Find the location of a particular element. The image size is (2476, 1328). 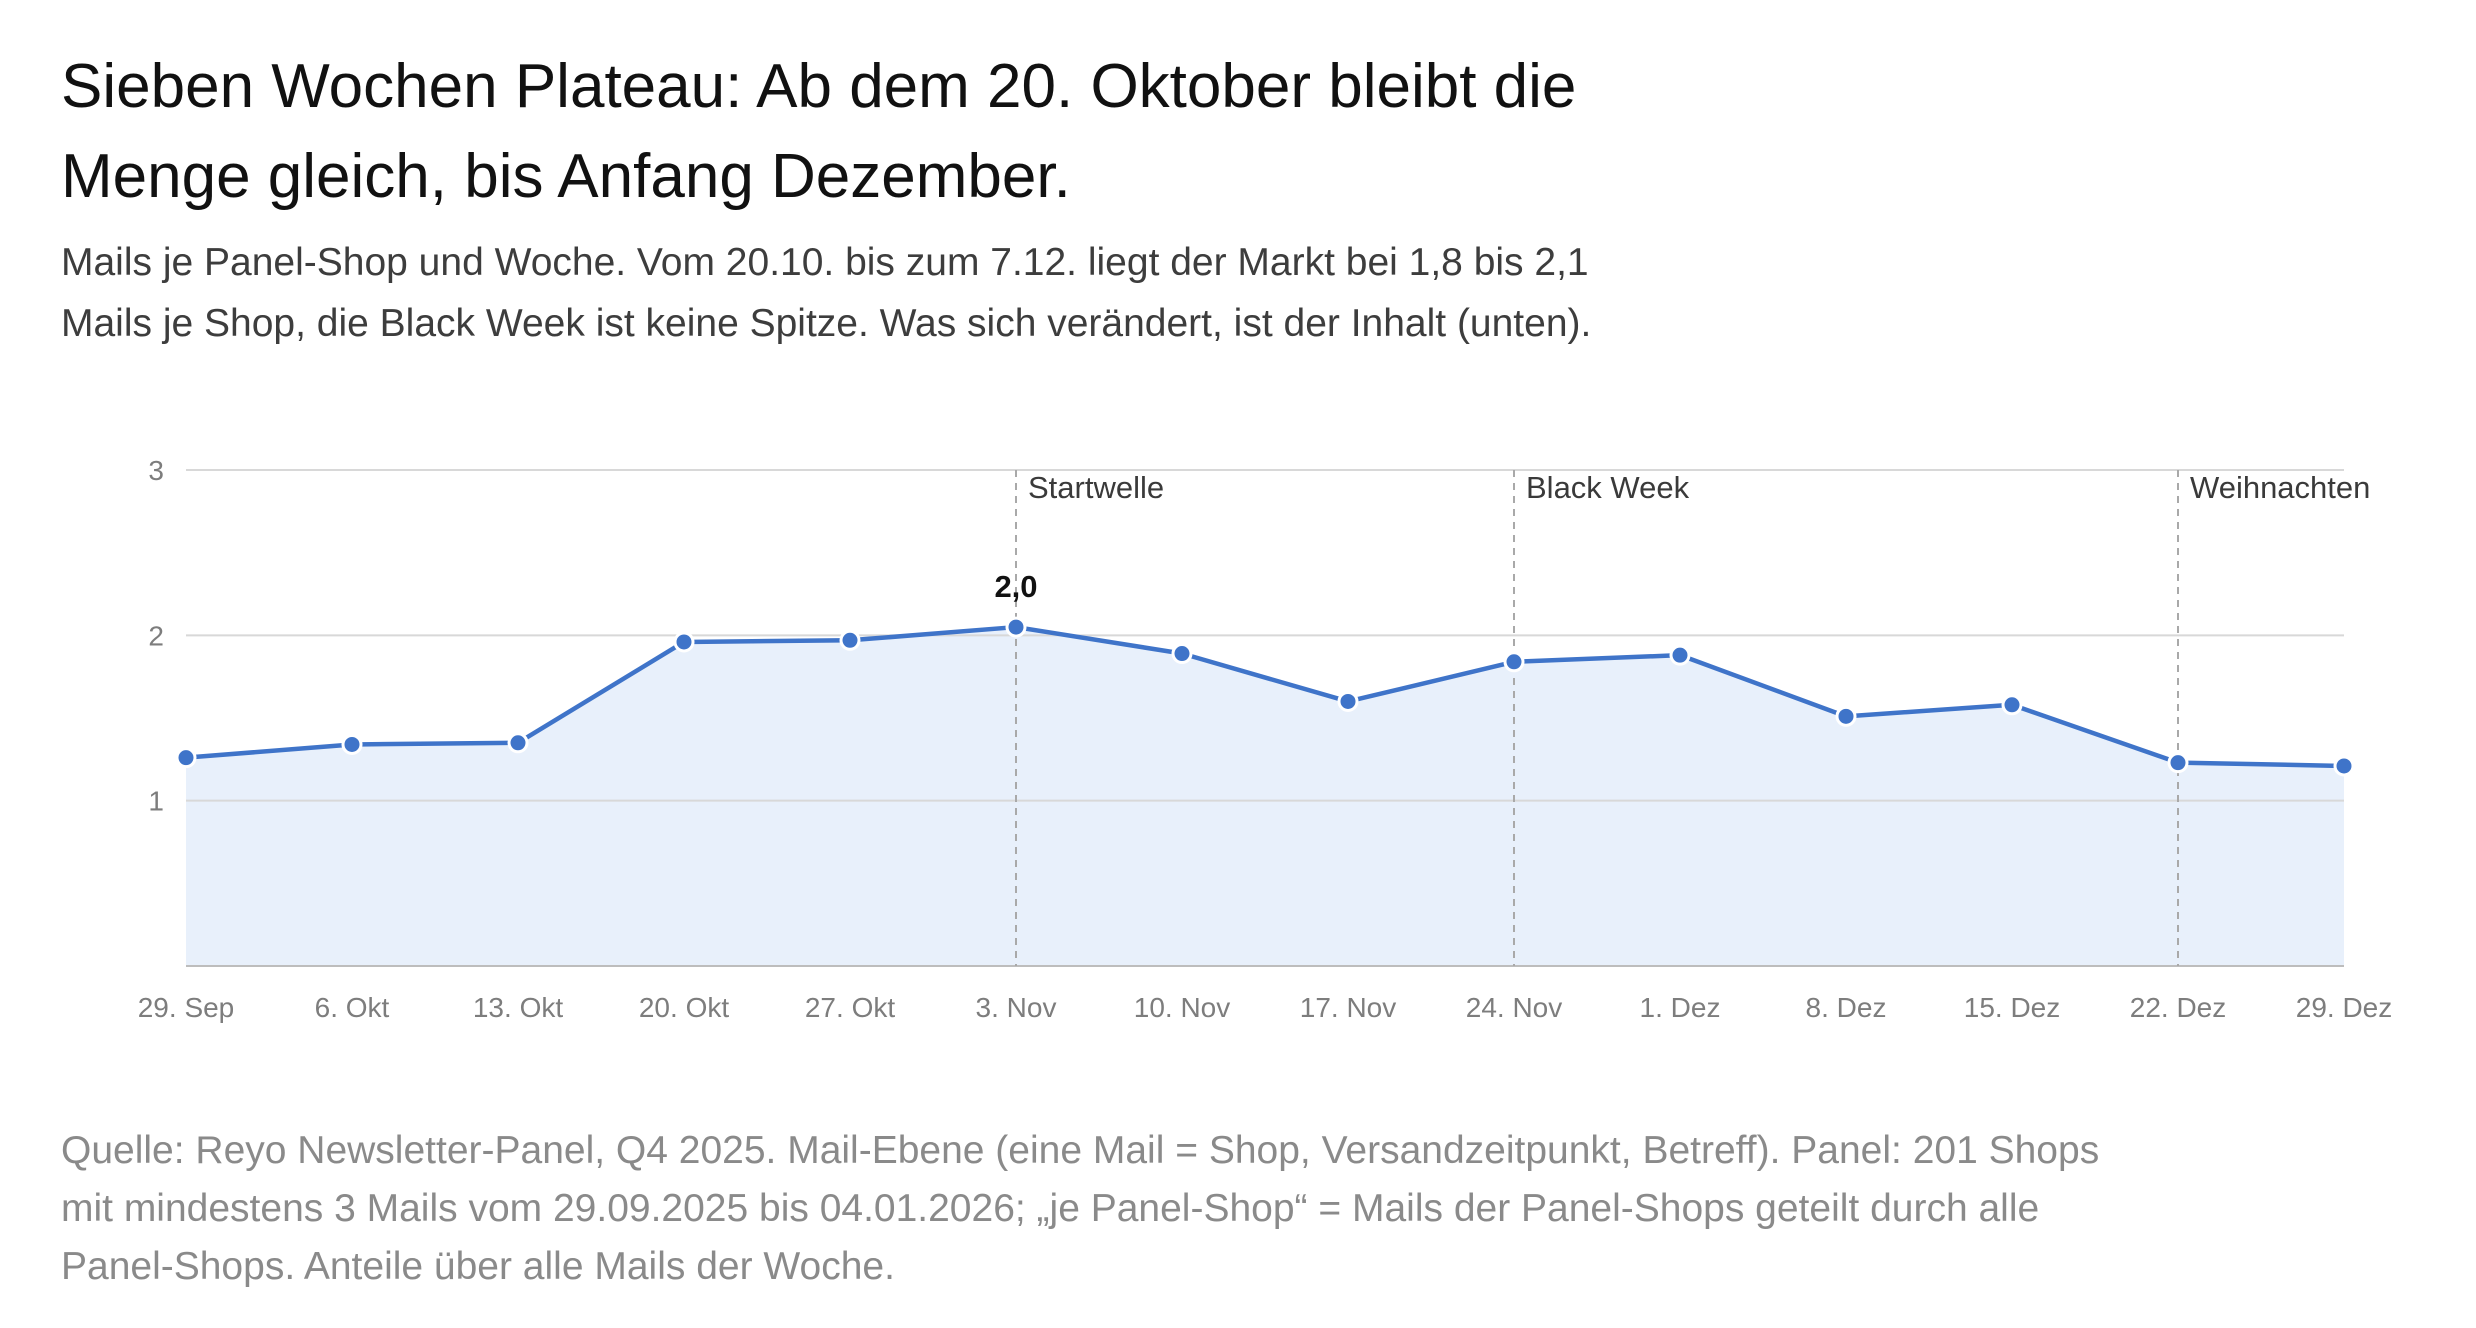

x-tick-label: 3. Nov is located at coordinates (1016, 1007).